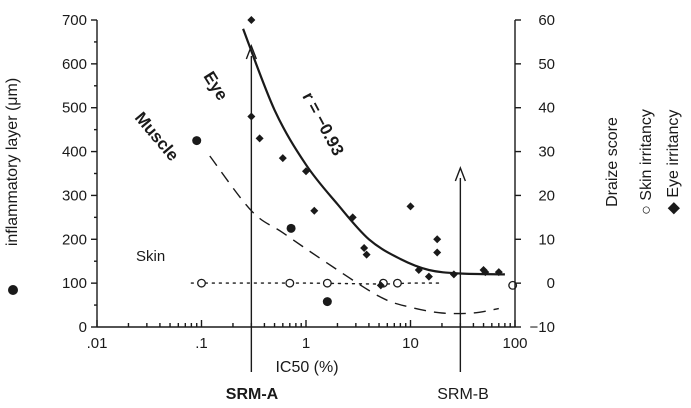 This screenshot has height=408, width=691. Describe the element at coordinates (150, 256) in the screenshot. I see `skin-curve-label: Skin` at that location.